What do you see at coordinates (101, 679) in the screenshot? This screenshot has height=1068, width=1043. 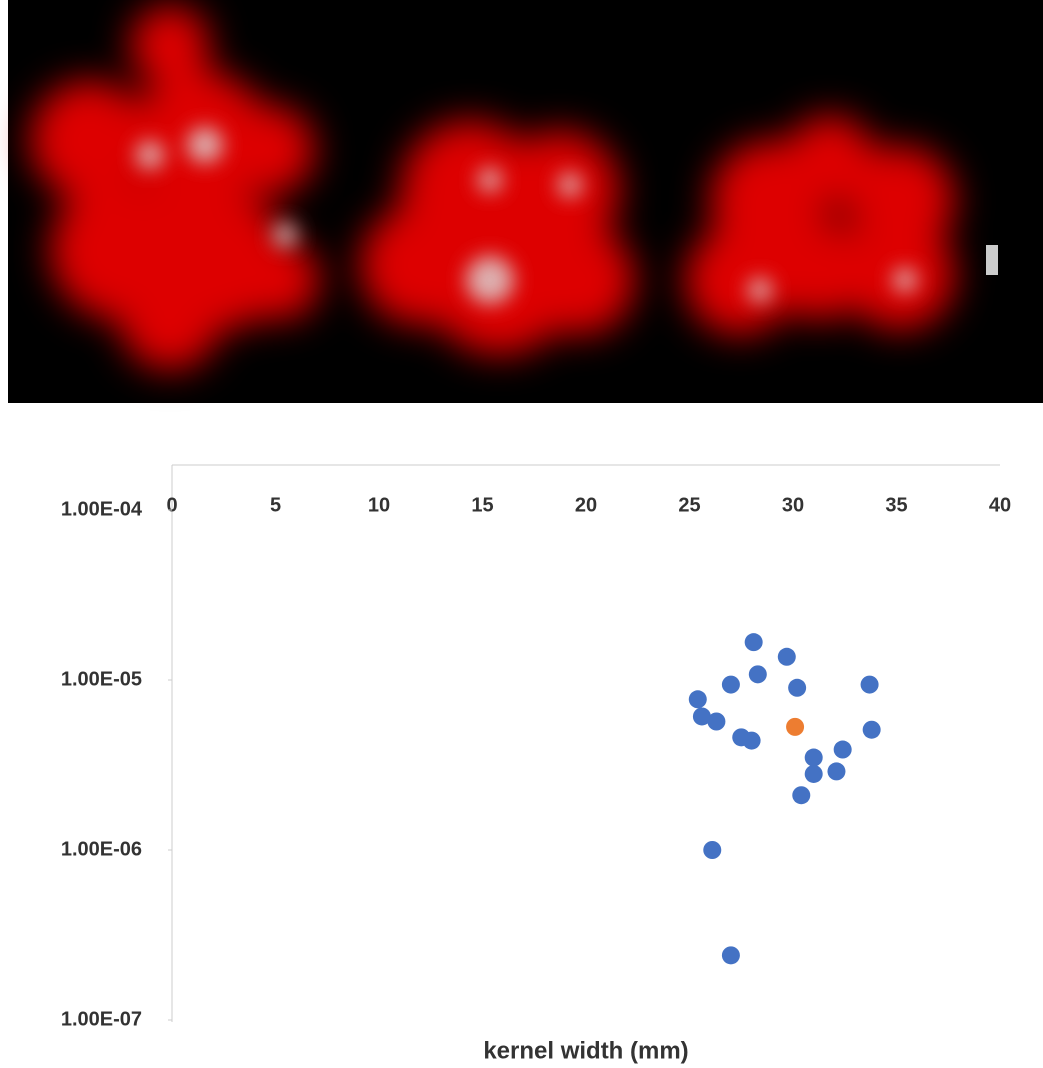 I see `y-tick-label: 1.00E-05` at bounding box center [101, 679].